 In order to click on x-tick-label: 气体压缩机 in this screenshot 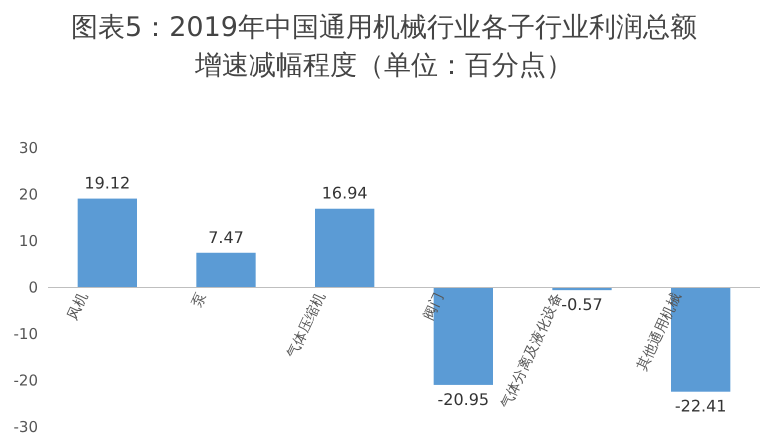, I will do `click(306, 325)`.